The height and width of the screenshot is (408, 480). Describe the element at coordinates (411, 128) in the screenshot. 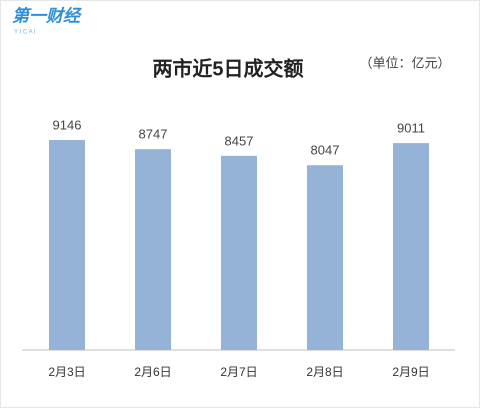

I see `value-label: 9011` at that location.